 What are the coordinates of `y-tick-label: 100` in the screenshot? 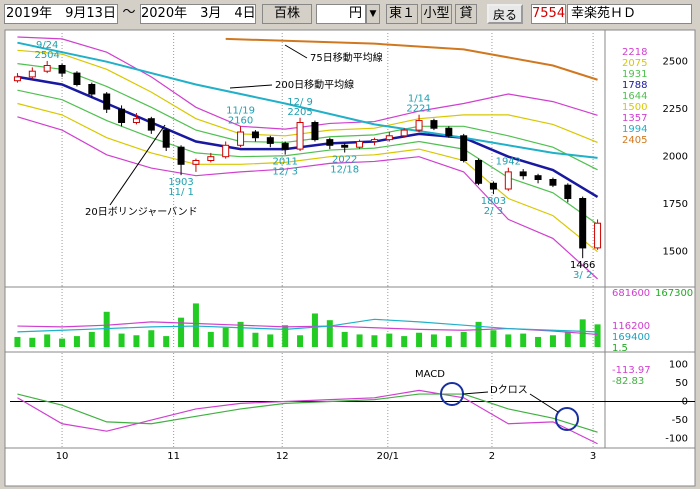 It's located at (678, 364).